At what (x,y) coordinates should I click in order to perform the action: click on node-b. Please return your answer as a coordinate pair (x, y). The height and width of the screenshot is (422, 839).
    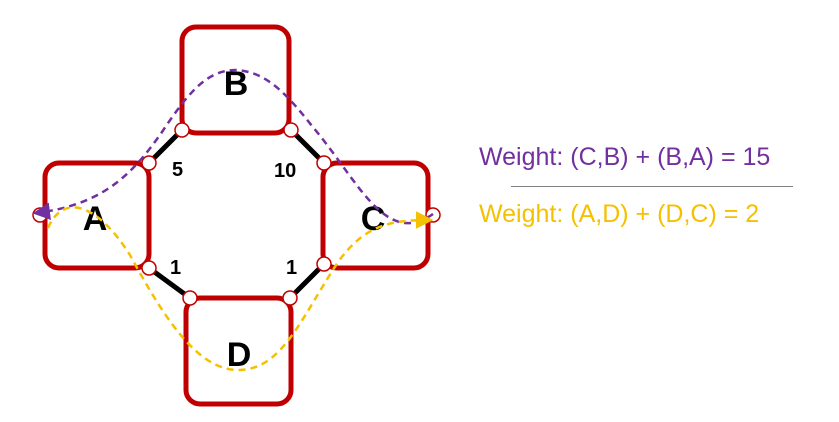
    Looking at the image, I should click on (235, 80).